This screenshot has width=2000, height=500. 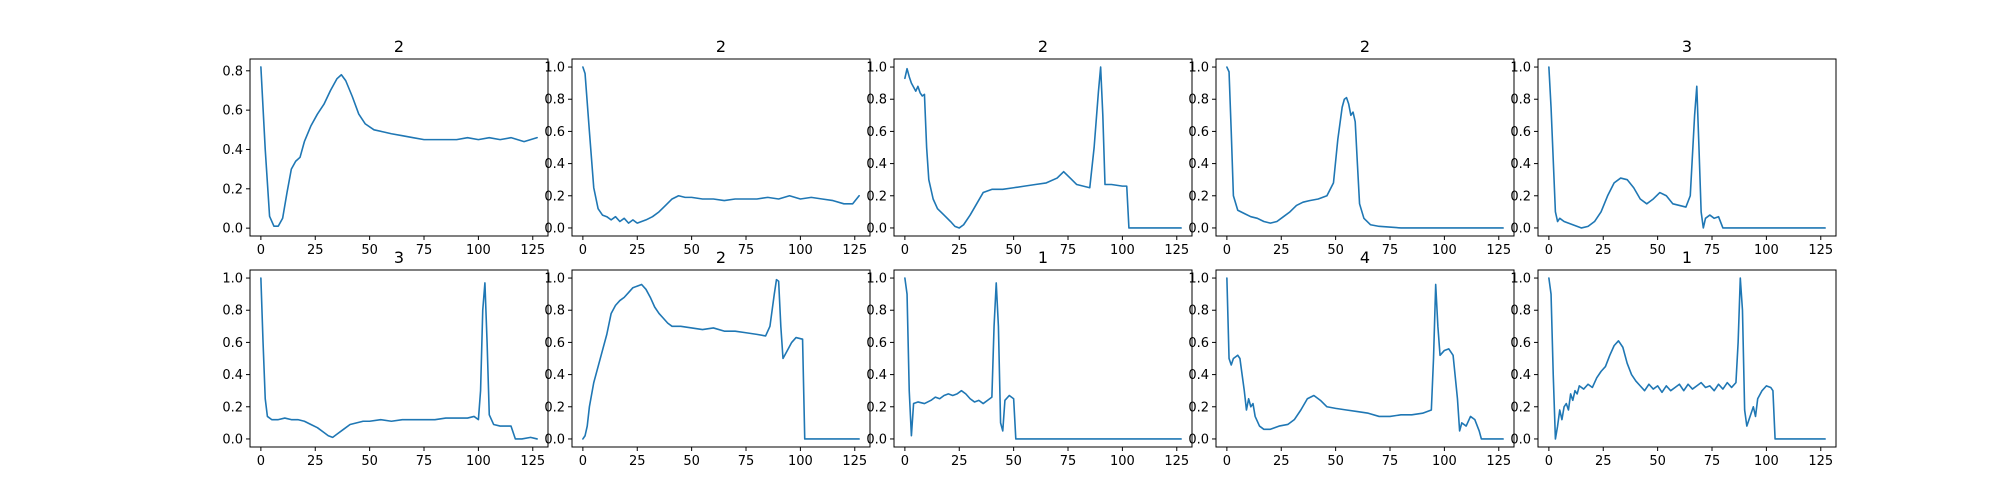 I want to click on subplot-title: 3, so click(x=399, y=257).